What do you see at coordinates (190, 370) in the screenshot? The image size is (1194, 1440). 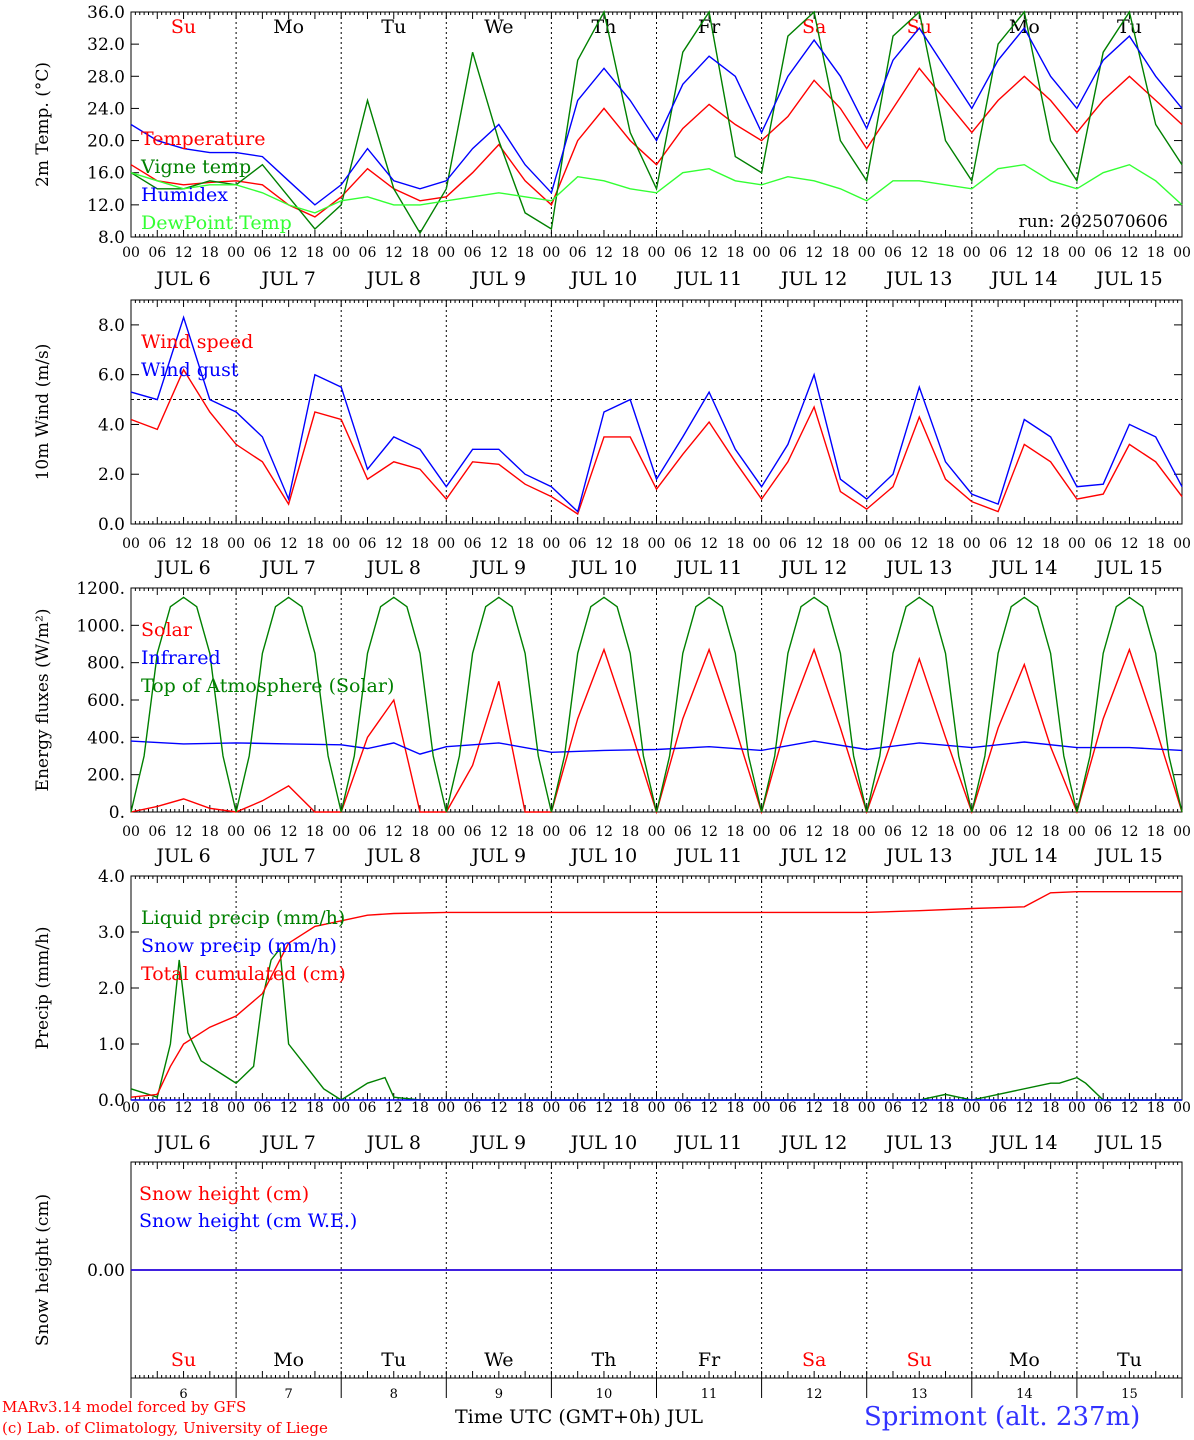 I see `legend-entry: Wind gust` at bounding box center [190, 370].